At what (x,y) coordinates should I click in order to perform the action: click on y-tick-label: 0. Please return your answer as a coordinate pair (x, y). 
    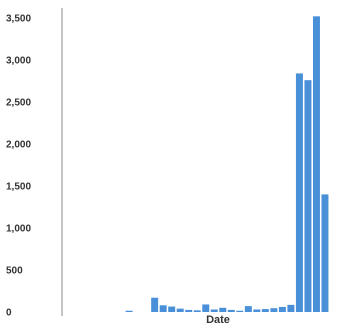
    Looking at the image, I should click on (9, 313).